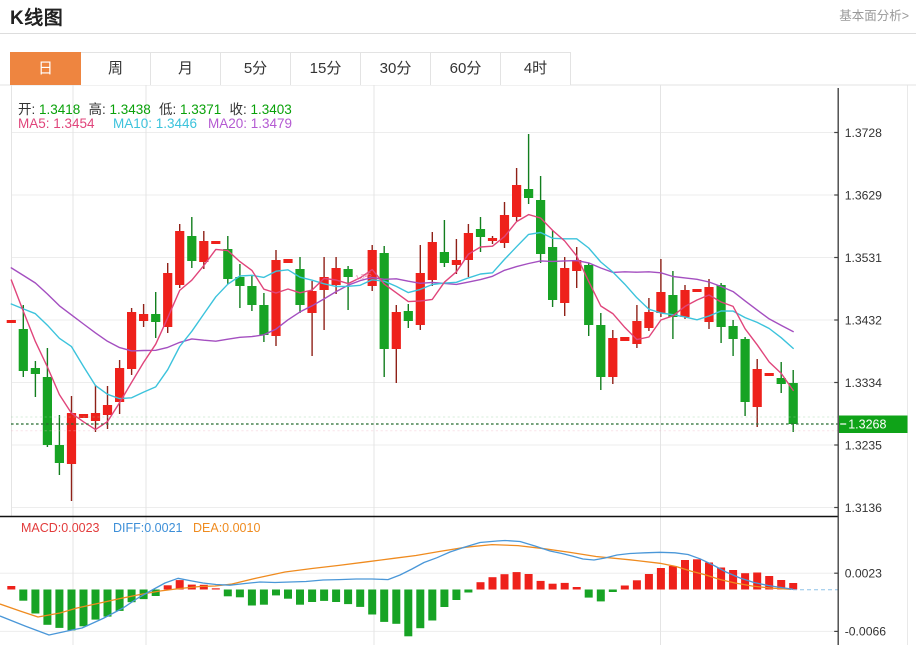  I want to click on svg-text: 1.3235, so click(863, 445).